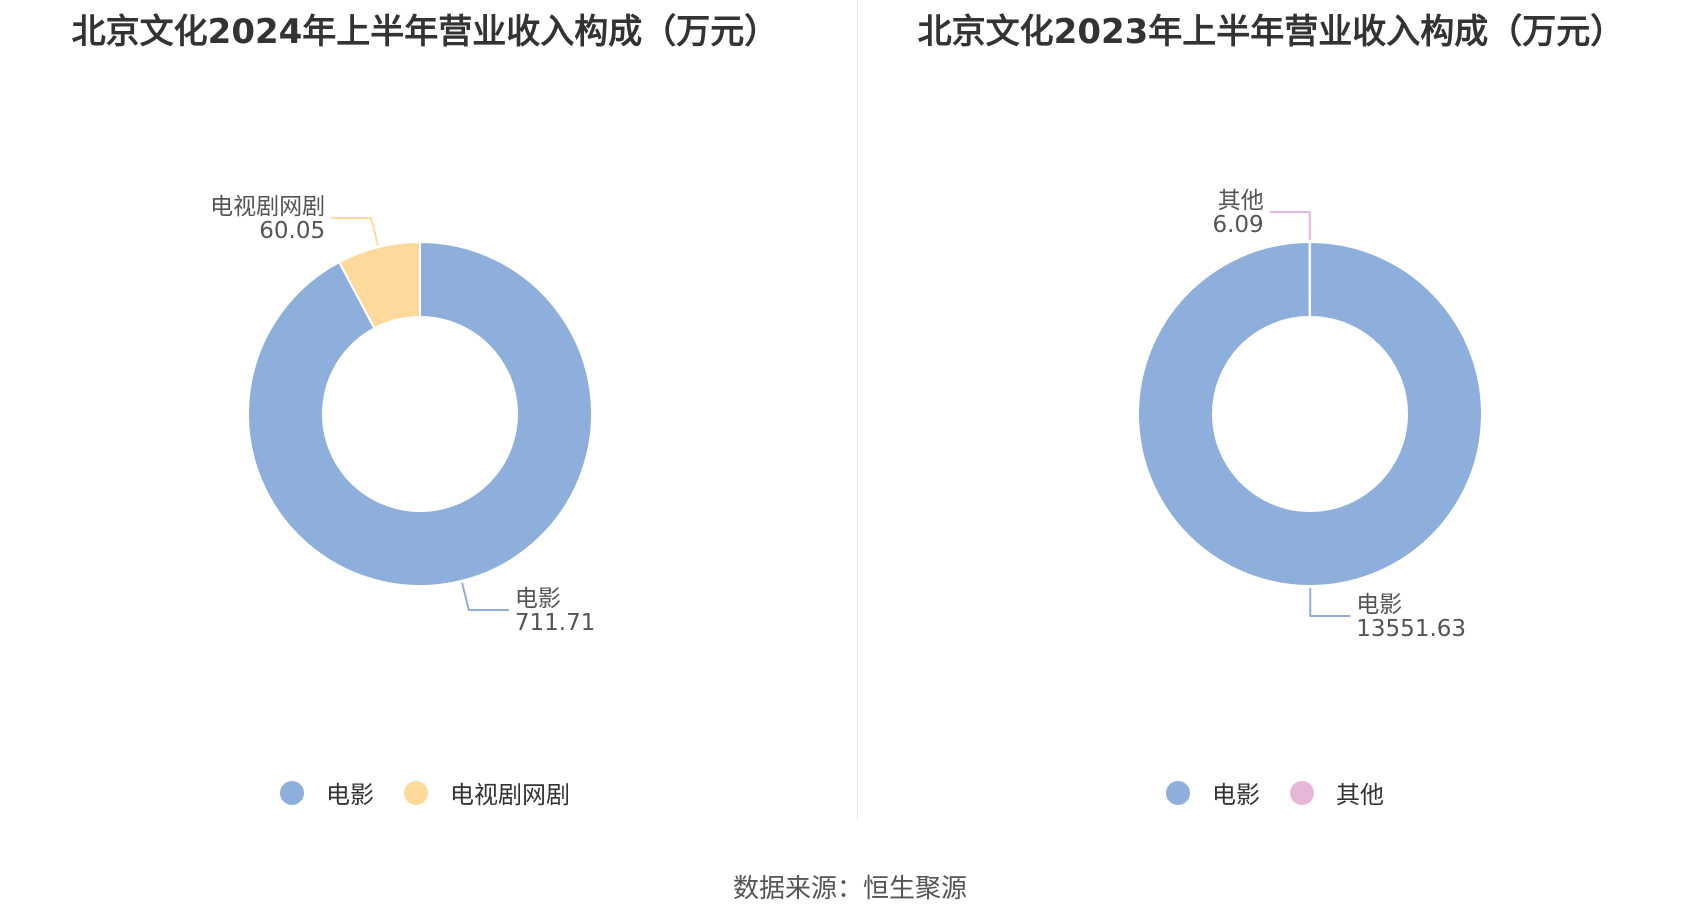  Describe the element at coordinates (555, 623) in the screenshot. I see `slice-label-value: 711.71` at that location.